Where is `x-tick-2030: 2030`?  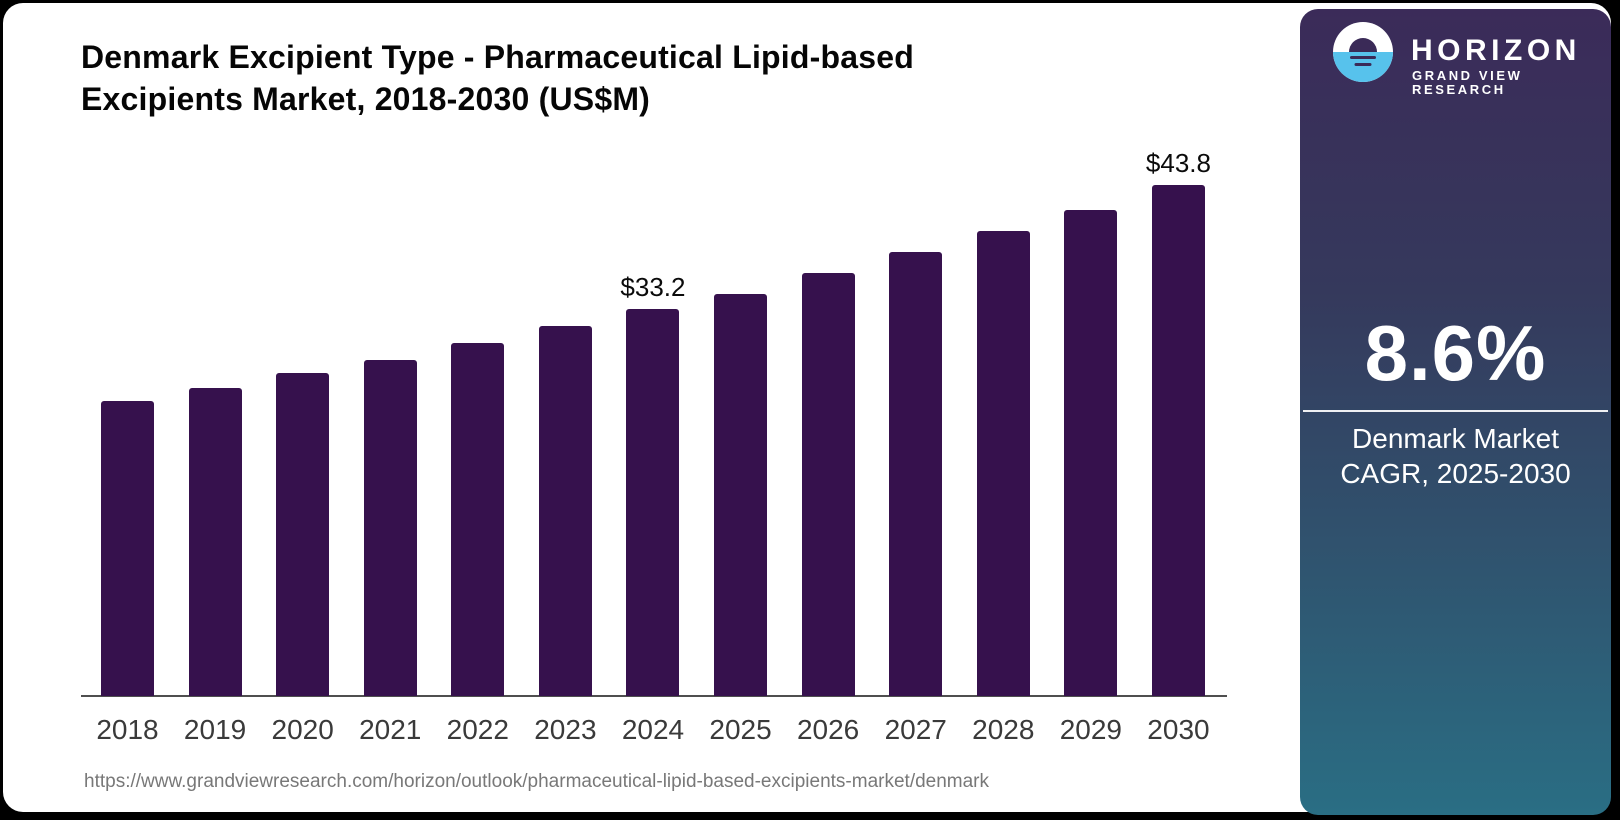 x-tick-2030: 2030 is located at coordinates (1178, 729).